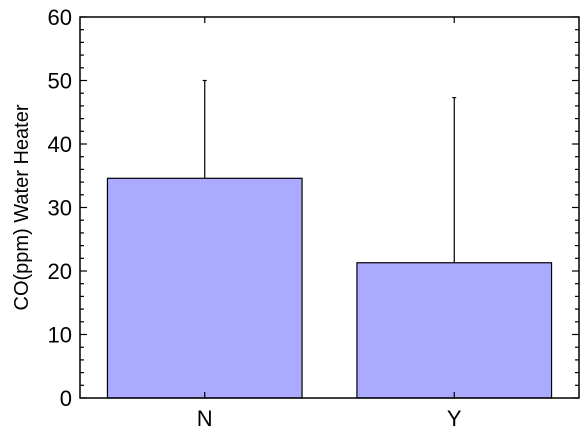 This screenshot has height=433, width=587. What do you see at coordinates (60, 335) in the screenshot?
I see `y-tick-label: 10` at bounding box center [60, 335].